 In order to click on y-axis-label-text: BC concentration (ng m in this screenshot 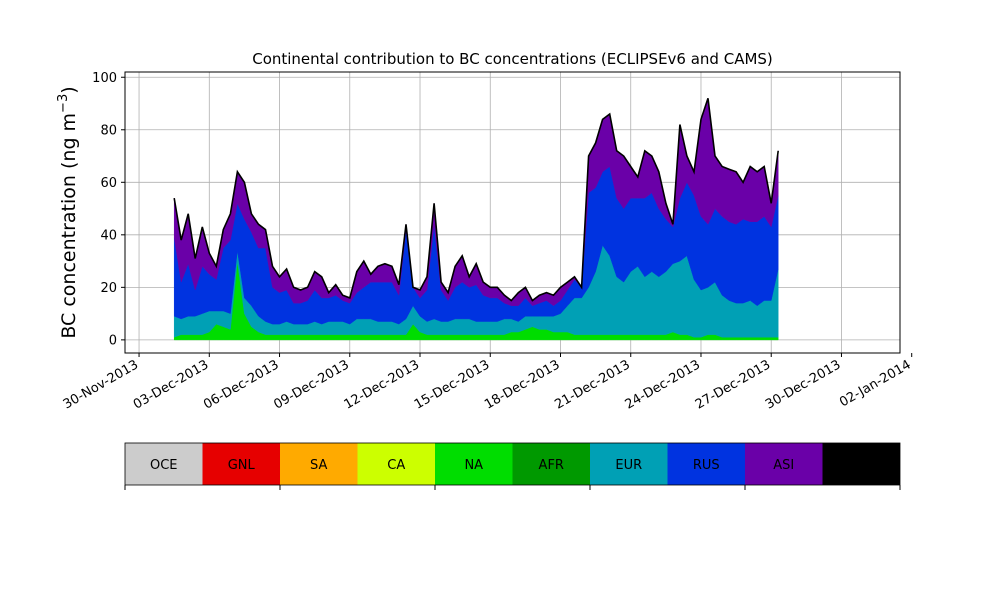, I will do `click(69, 226)`.